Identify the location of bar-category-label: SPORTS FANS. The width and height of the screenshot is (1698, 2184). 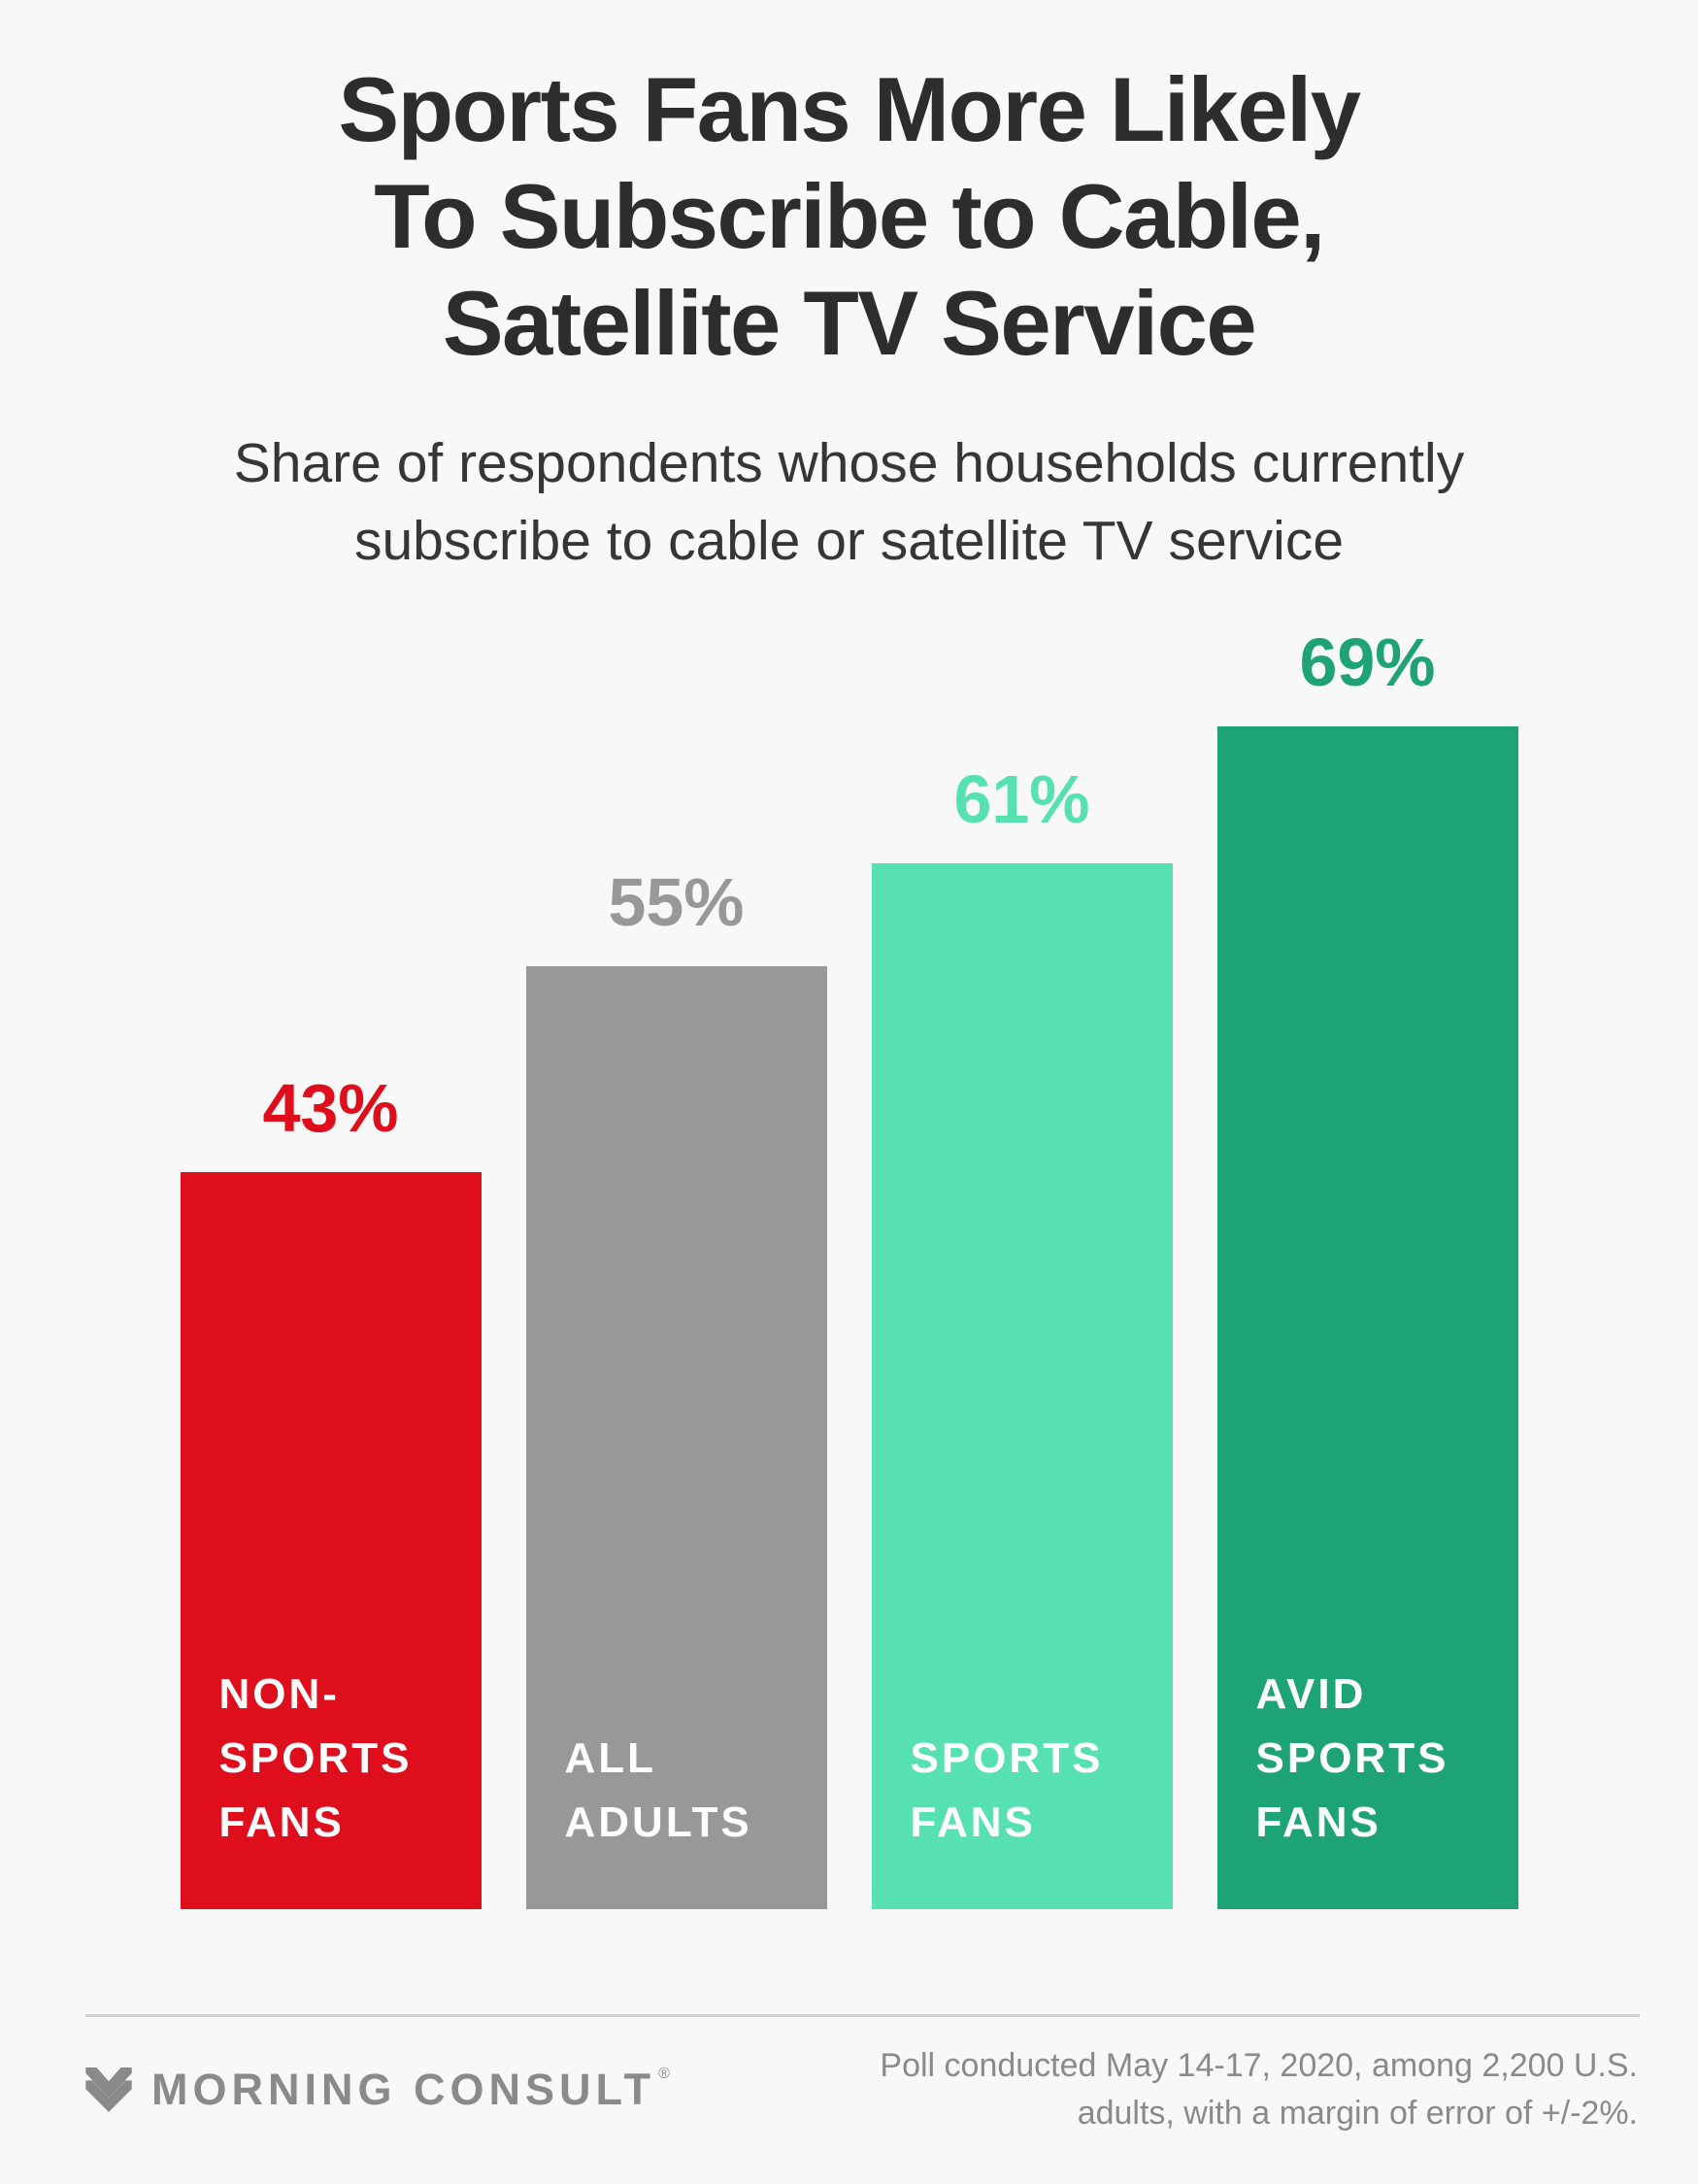
(1008, 1791).